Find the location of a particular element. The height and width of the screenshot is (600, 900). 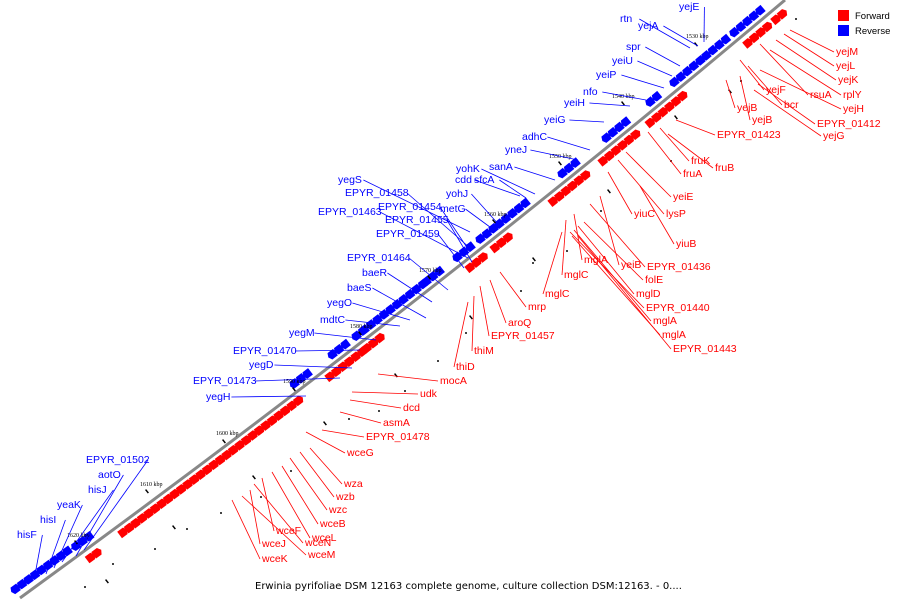

reverse-gene-label: EPYR_01463 is located at coordinates (350, 212).